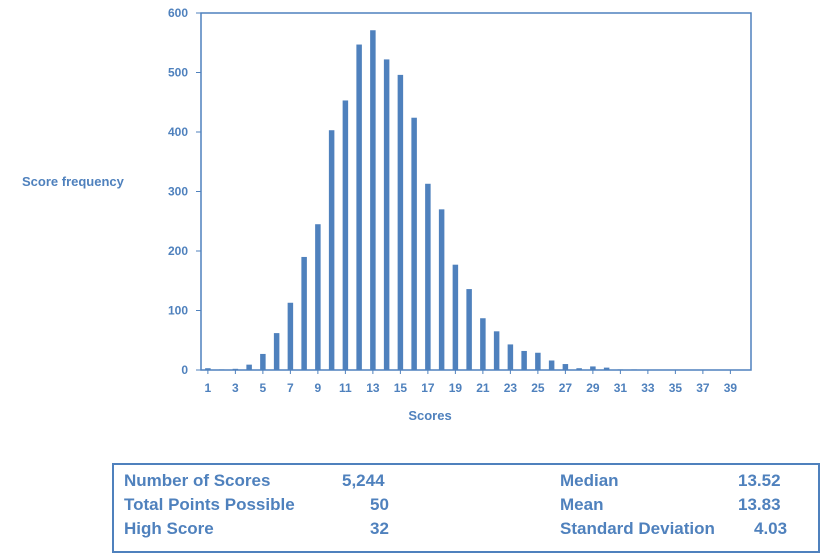  Describe the element at coordinates (318, 388) in the screenshot. I see `x-tick-label: 9` at that location.